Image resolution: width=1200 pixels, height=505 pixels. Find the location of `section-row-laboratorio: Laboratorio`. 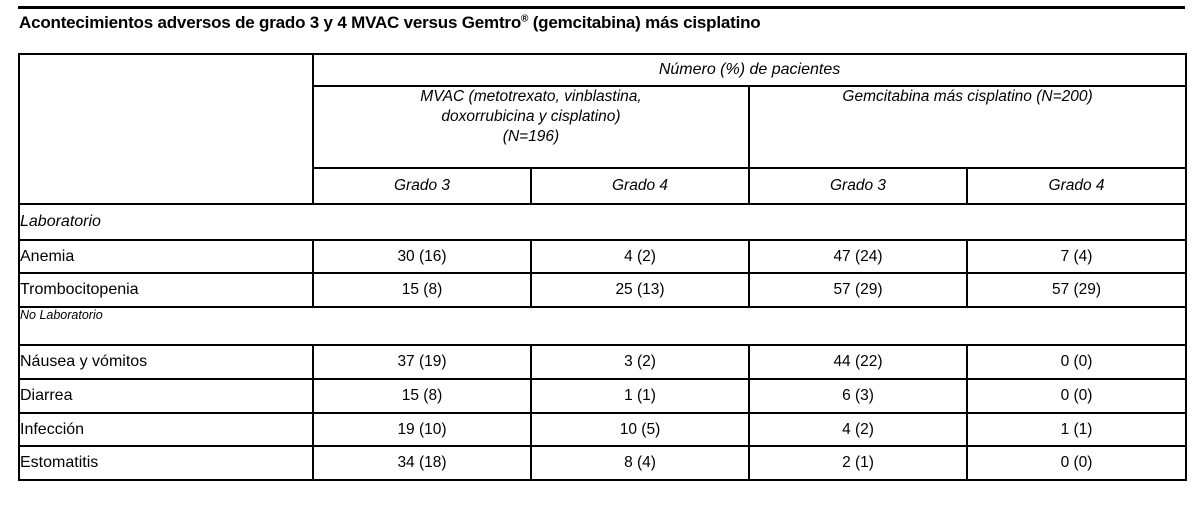

section-row-laboratorio: Laboratorio is located at coordinates (602, 222).